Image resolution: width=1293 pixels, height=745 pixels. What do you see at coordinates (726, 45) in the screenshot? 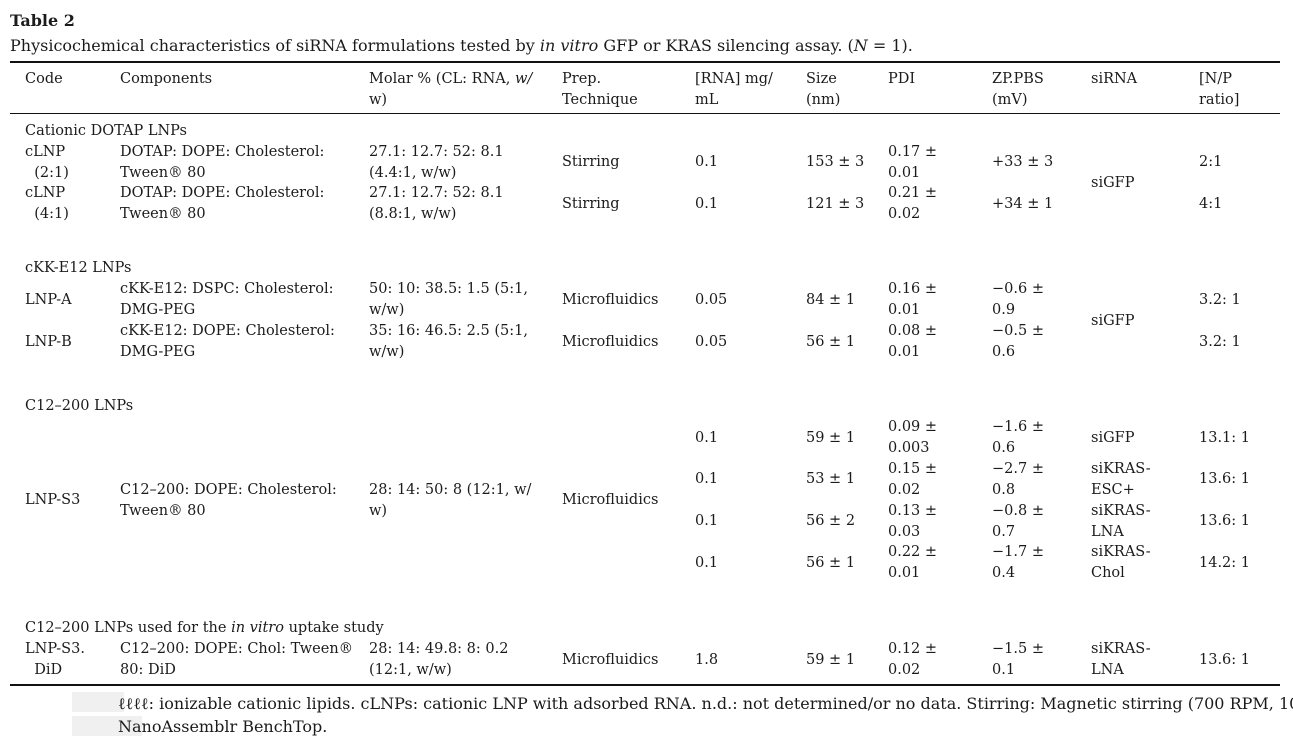
I see `caption-post: GFP or KRAS silencing assay. (` at bounding box center [726, 45].